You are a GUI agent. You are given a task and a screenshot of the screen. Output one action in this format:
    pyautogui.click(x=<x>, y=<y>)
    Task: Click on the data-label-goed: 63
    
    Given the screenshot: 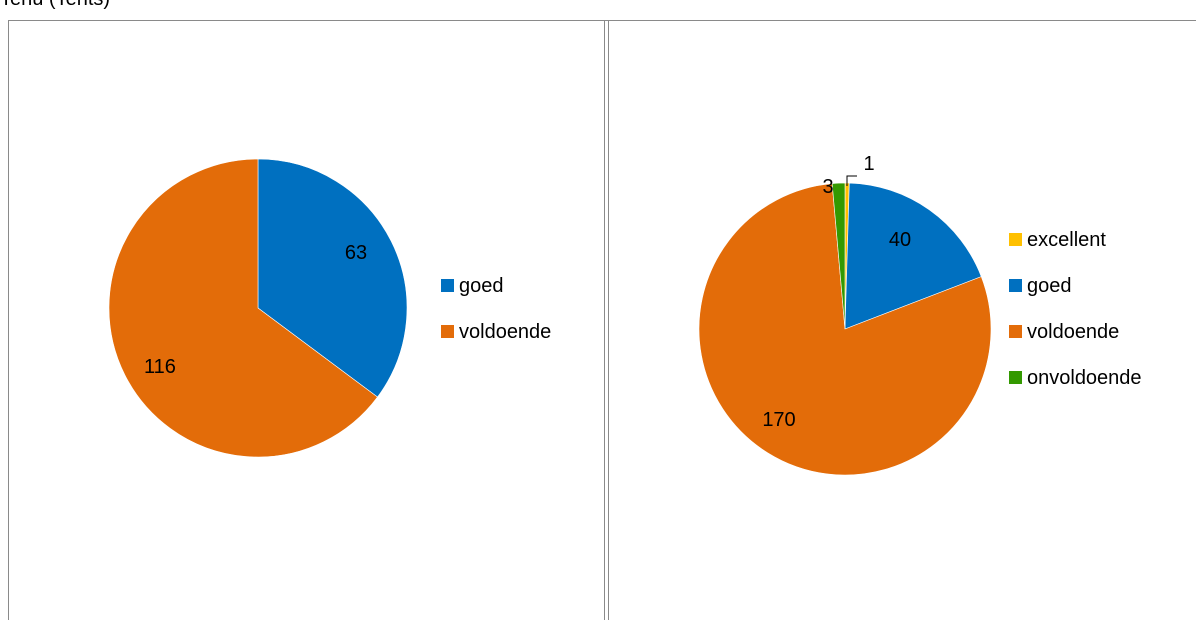 What is the action you would take?
    pyautogui.click(x=356, y=253)
    